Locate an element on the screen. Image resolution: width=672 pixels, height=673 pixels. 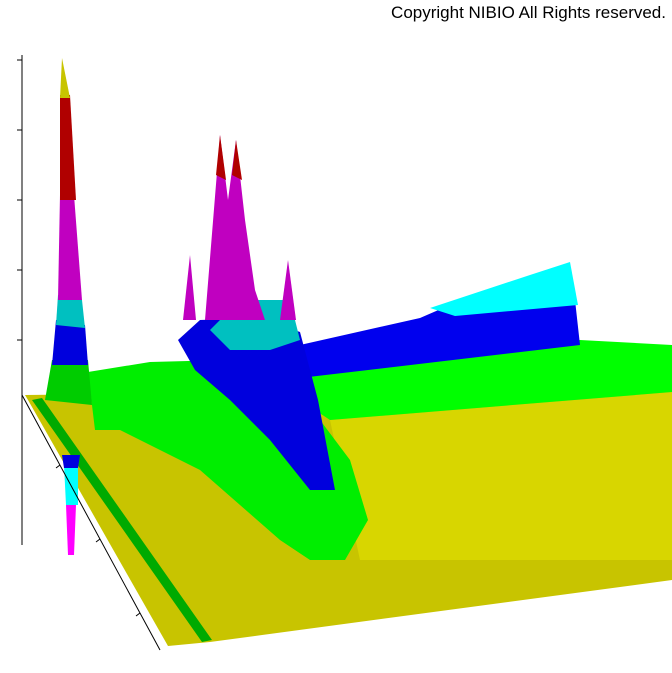
left-peak-tip is located at coordinates (65, 78).